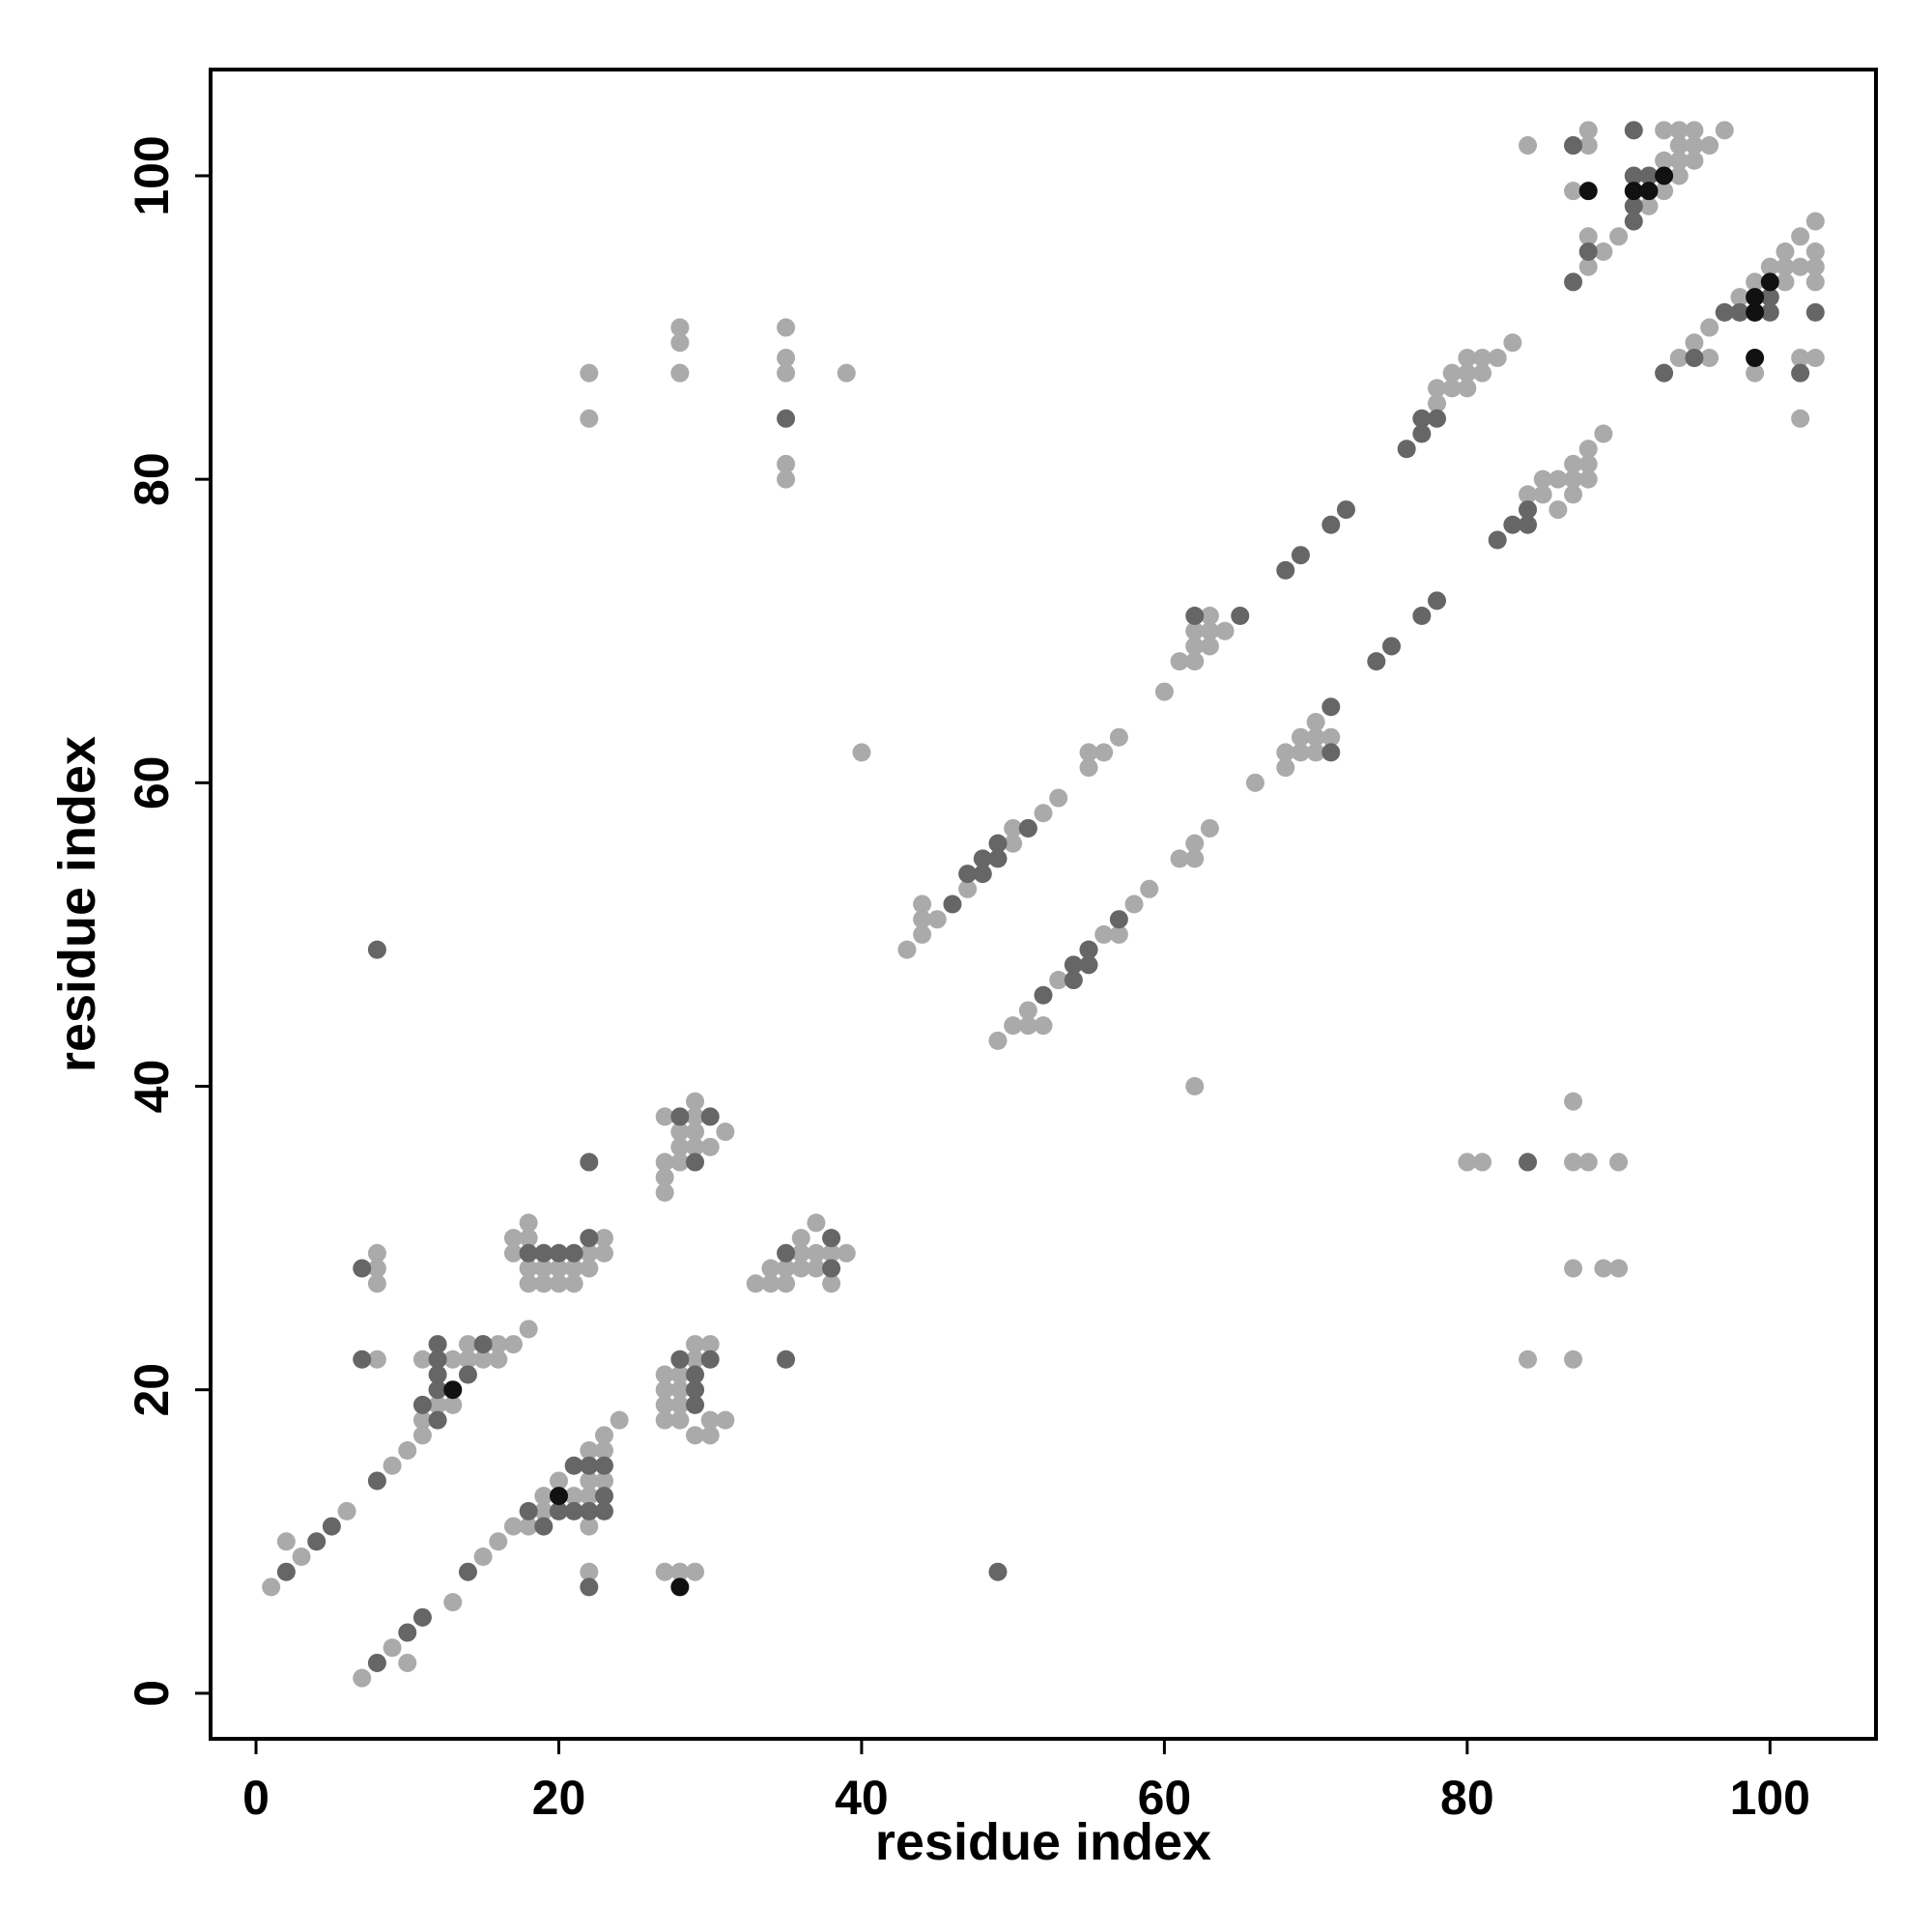  Describe the element at coordinates (152, 783) in the screenshot. I see `y-tick-label: 60` at that location.